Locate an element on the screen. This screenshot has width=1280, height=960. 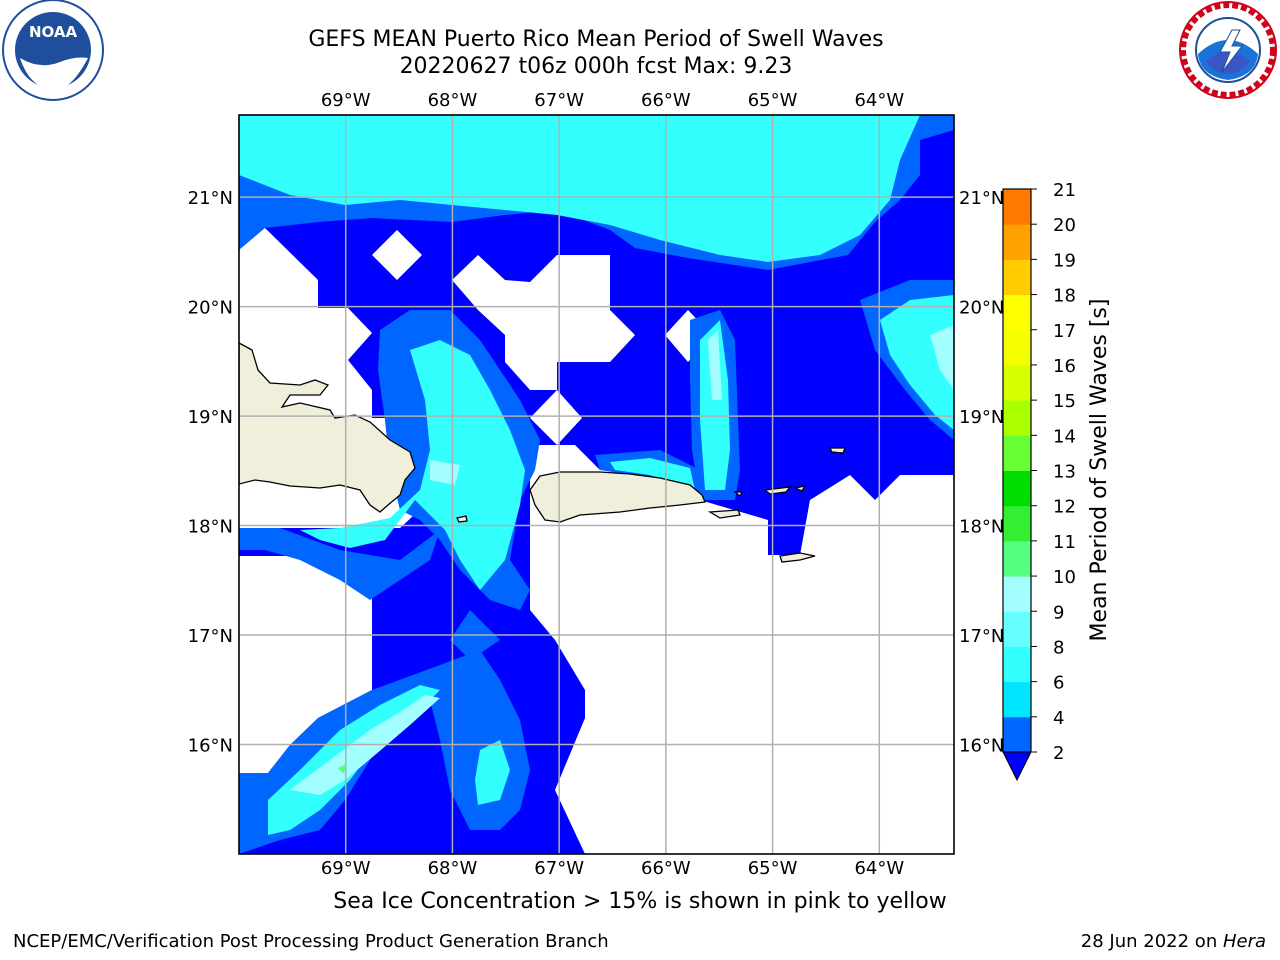
nws-logo-icon is located at coordinates (1228, 50).